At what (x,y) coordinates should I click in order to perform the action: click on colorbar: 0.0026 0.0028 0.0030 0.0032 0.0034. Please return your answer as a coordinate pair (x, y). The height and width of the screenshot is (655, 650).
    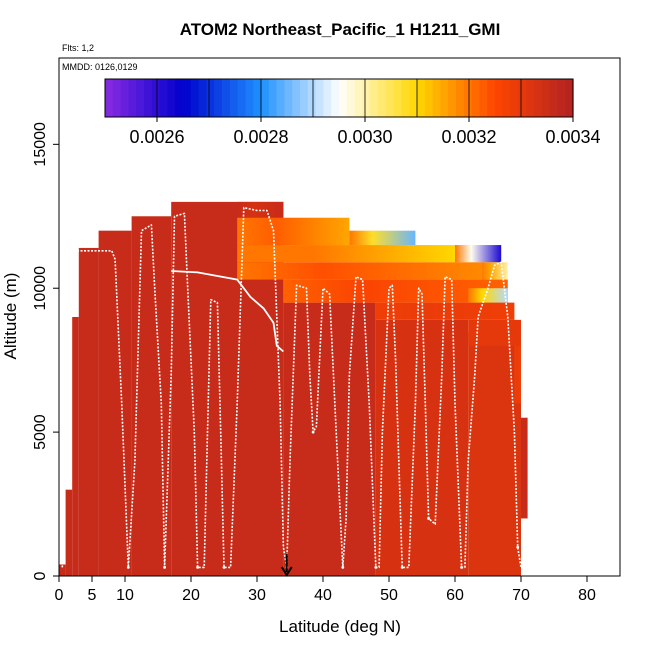
    Looking at the image, I should click on (352, 112).